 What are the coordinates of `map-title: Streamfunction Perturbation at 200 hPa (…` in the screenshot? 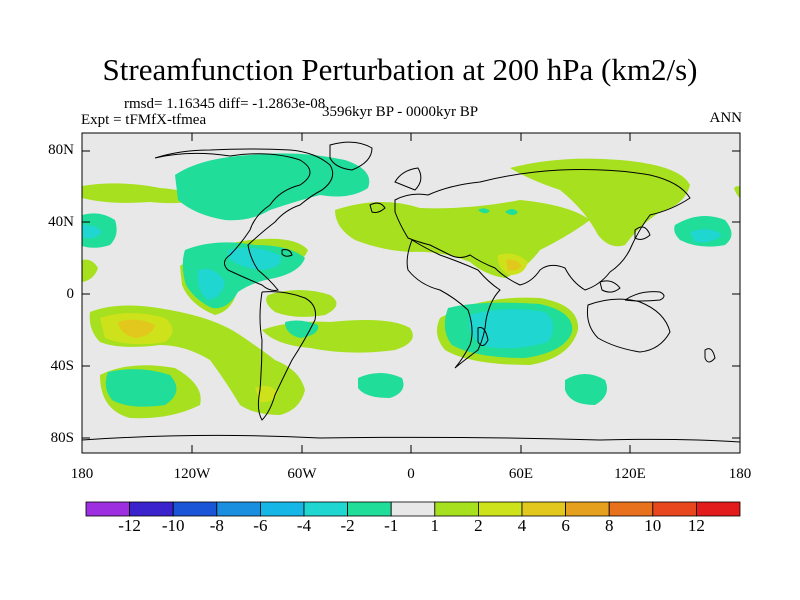 It's located at (400, 69).